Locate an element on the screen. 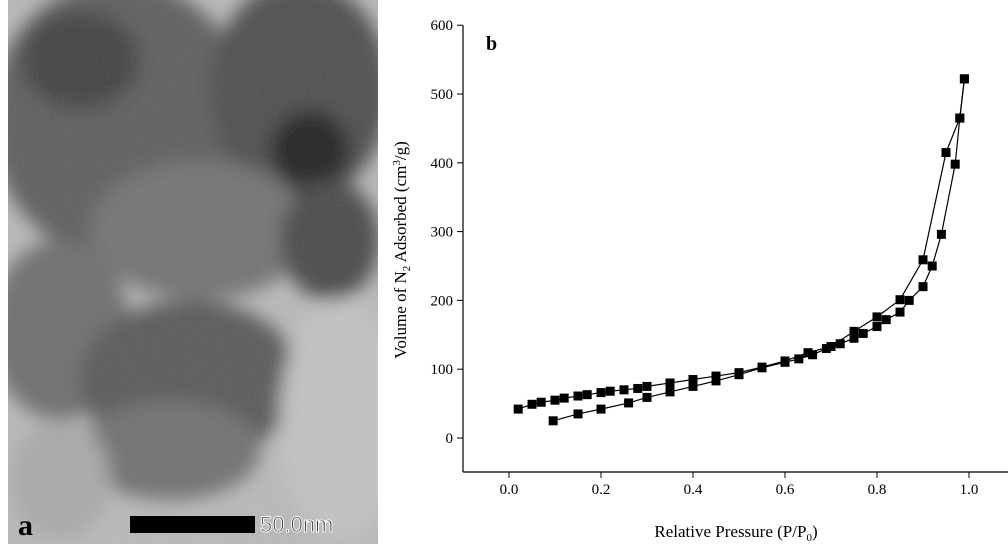 The image size is (1008, 544). x-tick-label: 0.8 is located at coordinates (877, 490).